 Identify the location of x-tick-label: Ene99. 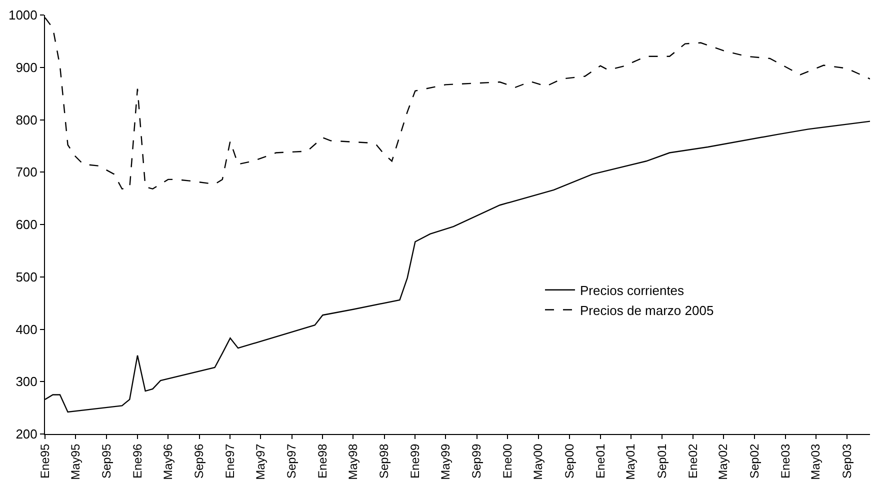
(415, 461).